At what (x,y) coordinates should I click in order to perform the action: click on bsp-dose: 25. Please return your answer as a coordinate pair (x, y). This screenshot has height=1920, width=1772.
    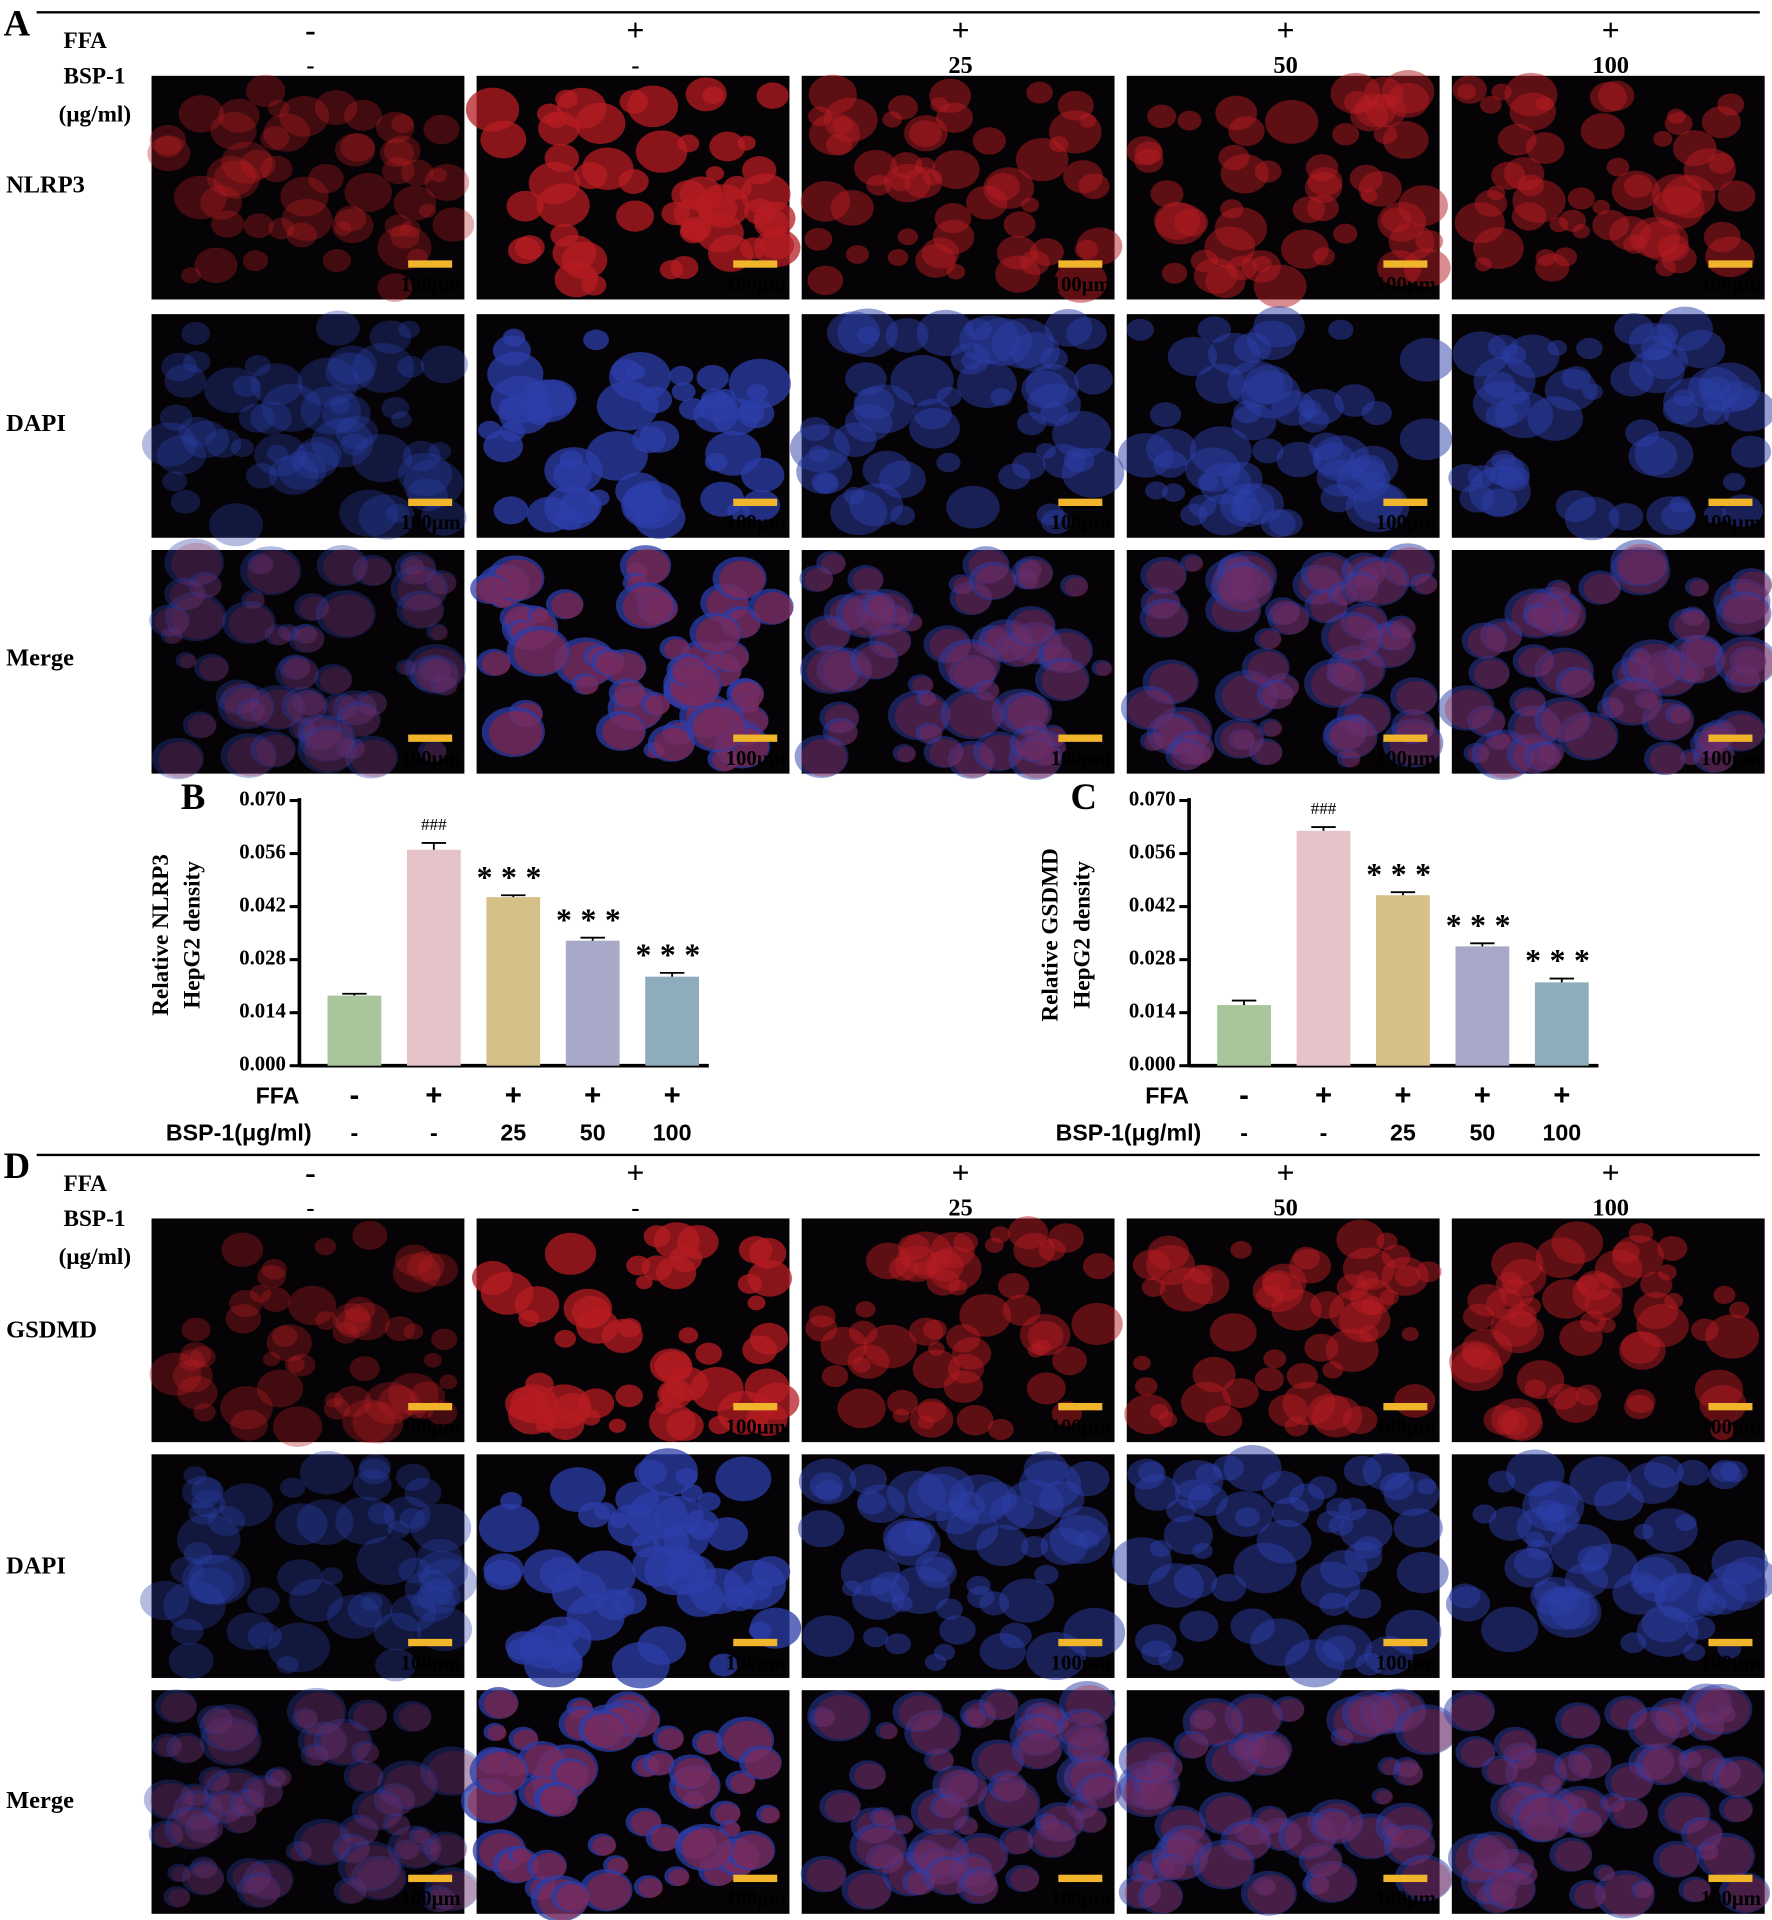
    Looking at the image, I should click on (960, 1208).